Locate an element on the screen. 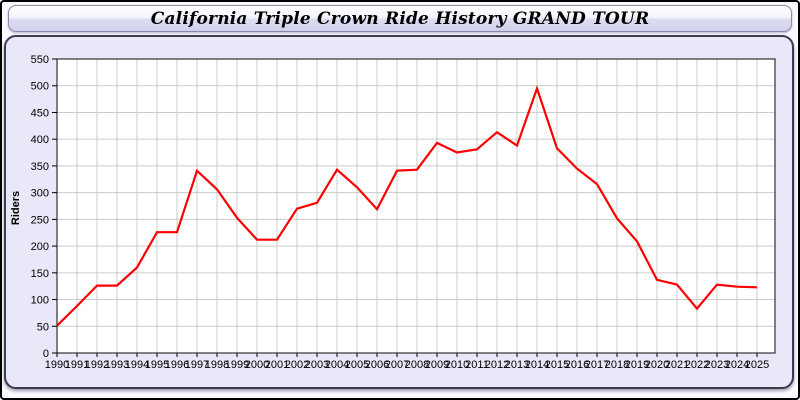 The image size is (800, 400). x-tick-label: 2009 is located at coordinates (437, 365).